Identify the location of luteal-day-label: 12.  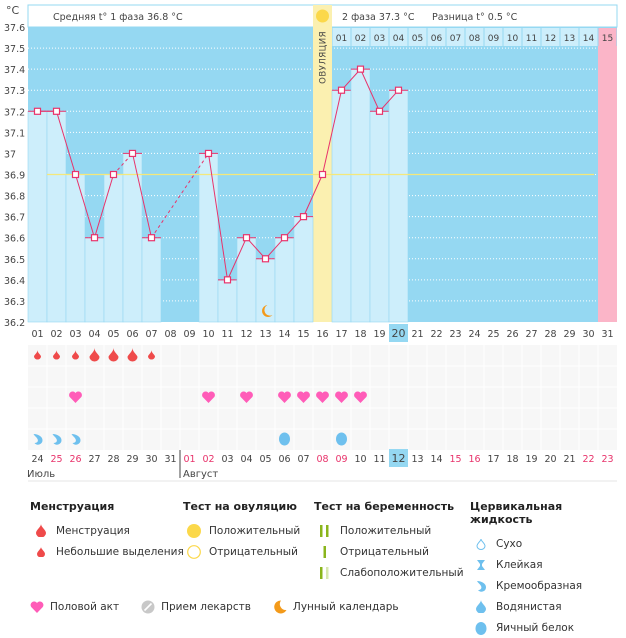
(550, 39).